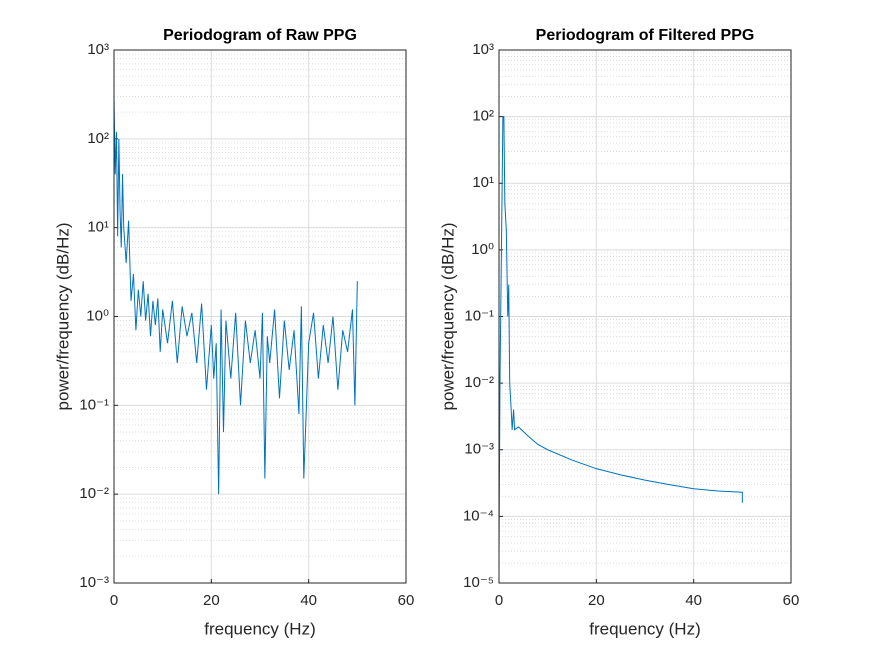  I want to click on chart-title: Periodogram of Filtered PPG, so click(645, 35).